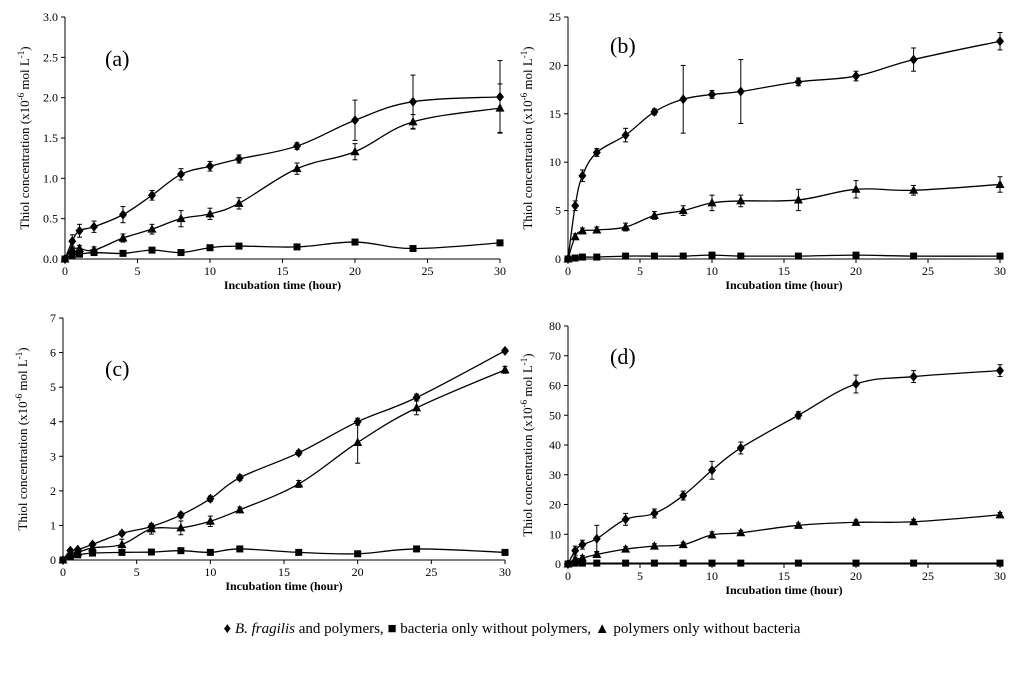  What do you see at coordinates (555, 445) in the screenshot?
I see `y-tick-label: 40` at bounding box center [555, 445].